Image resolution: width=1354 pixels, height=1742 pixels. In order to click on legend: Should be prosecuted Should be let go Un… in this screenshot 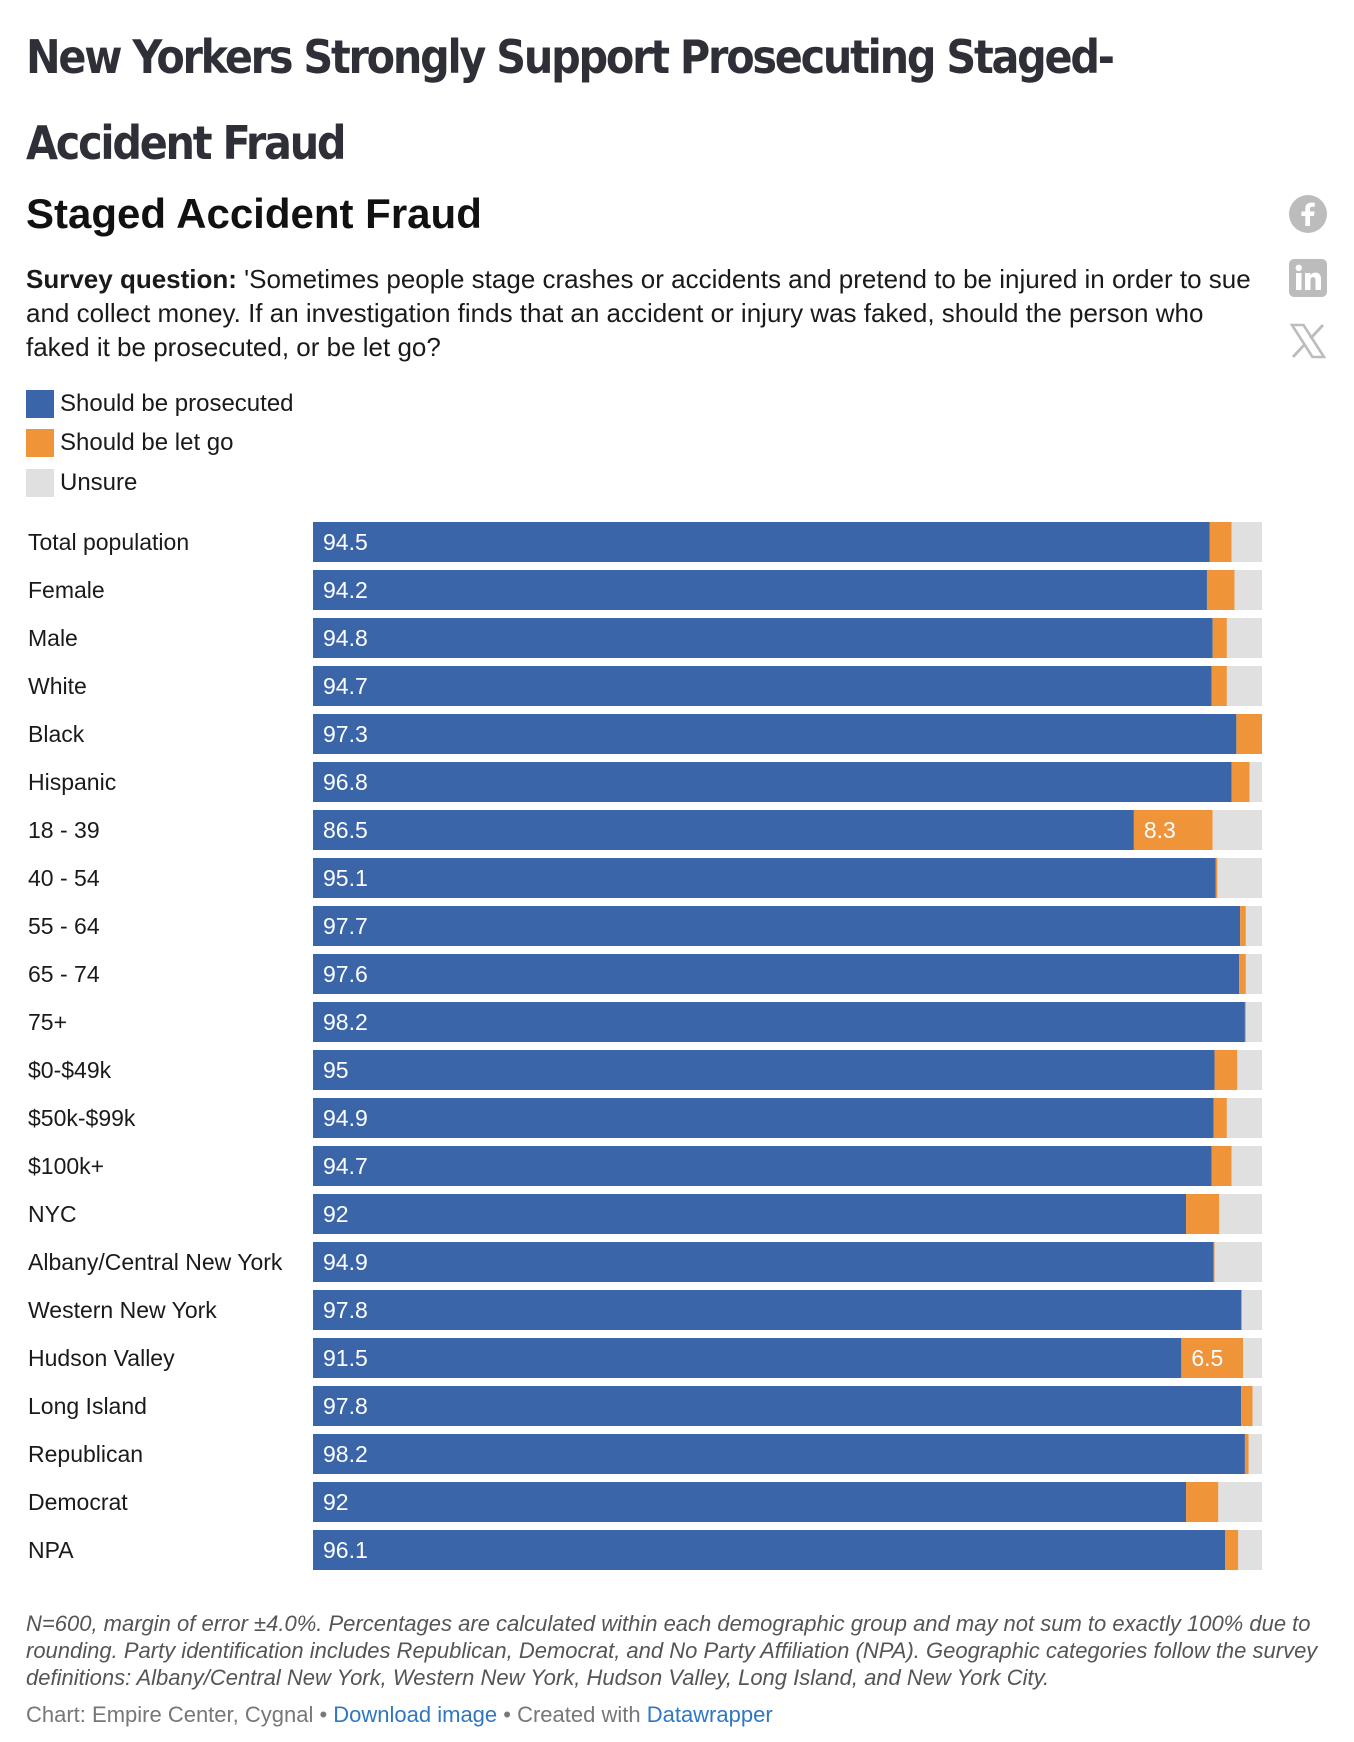, I will do `click(160, 443)`.